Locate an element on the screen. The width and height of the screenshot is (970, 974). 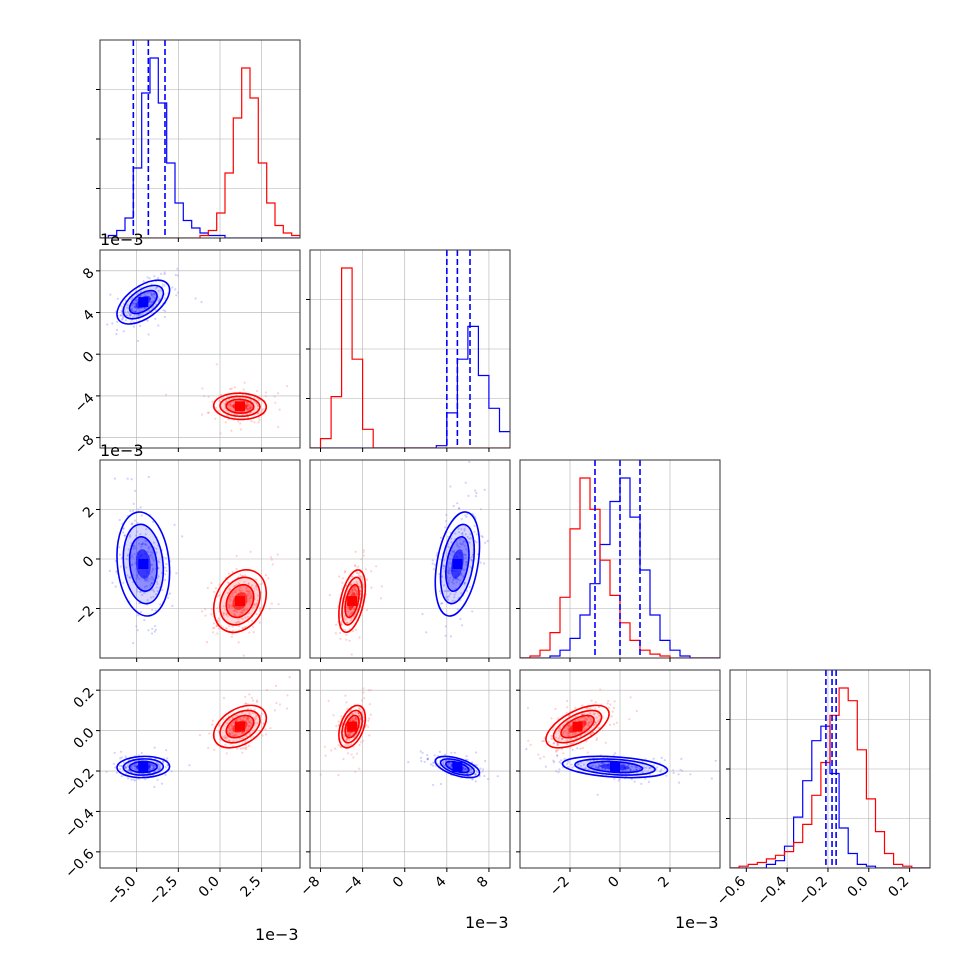
red-density-peak is located at coordinates (240, 601).